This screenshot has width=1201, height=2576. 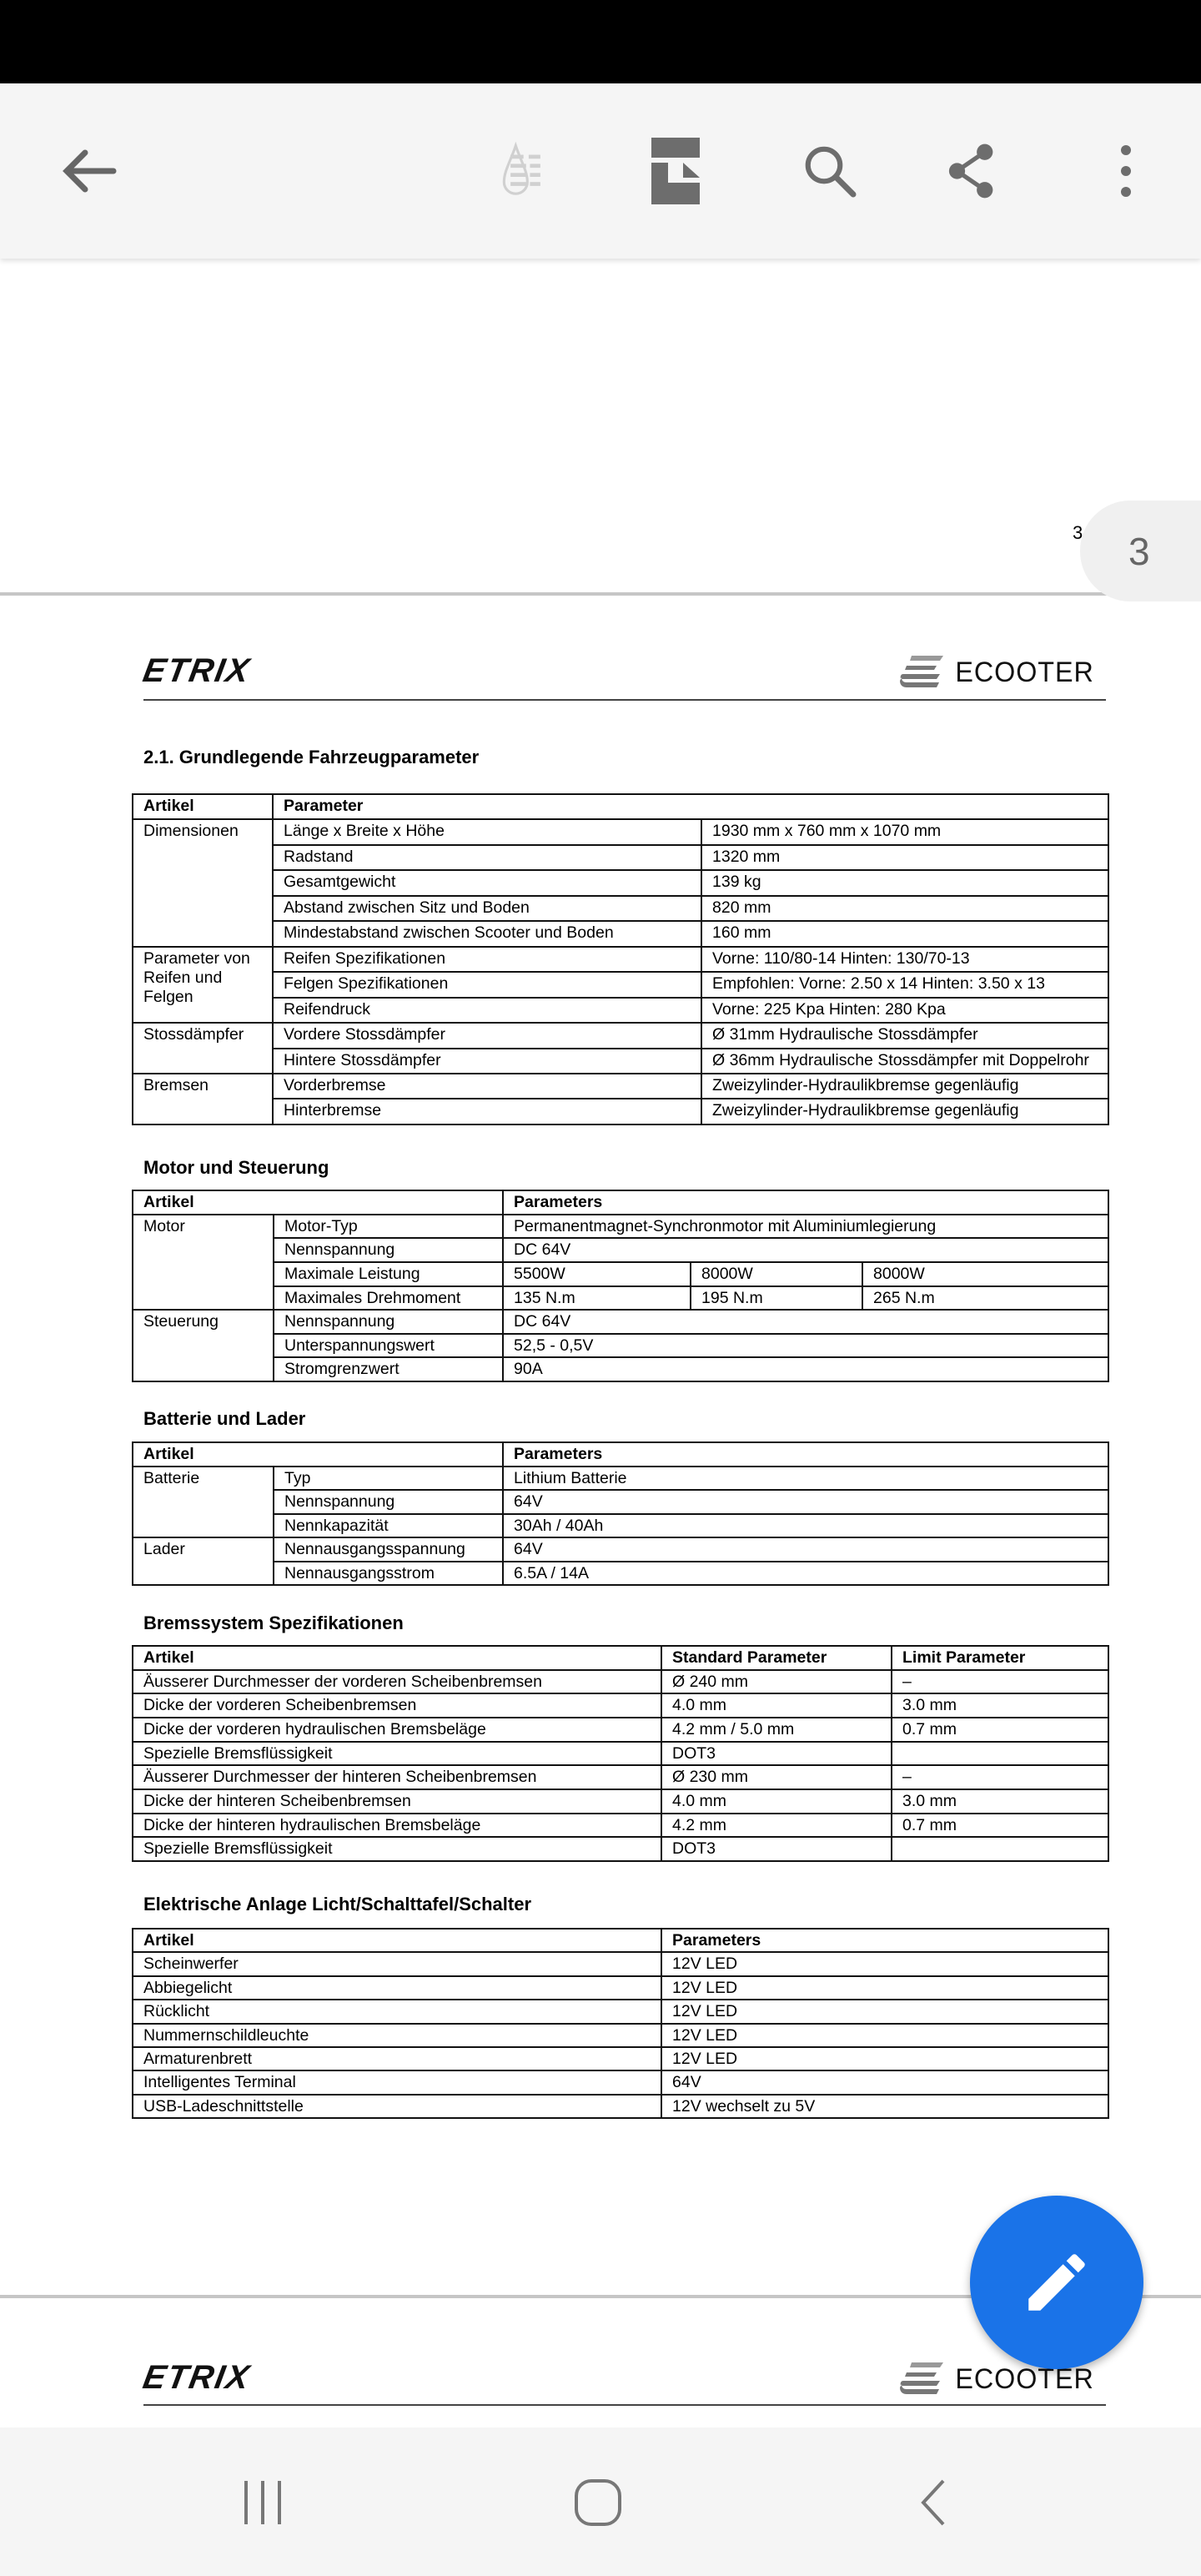 What do you see at coordinates (397, 2035) in the screenshot?
I see `item-cell: Nummernschildleuchte` at bounding box center [397, 2035].